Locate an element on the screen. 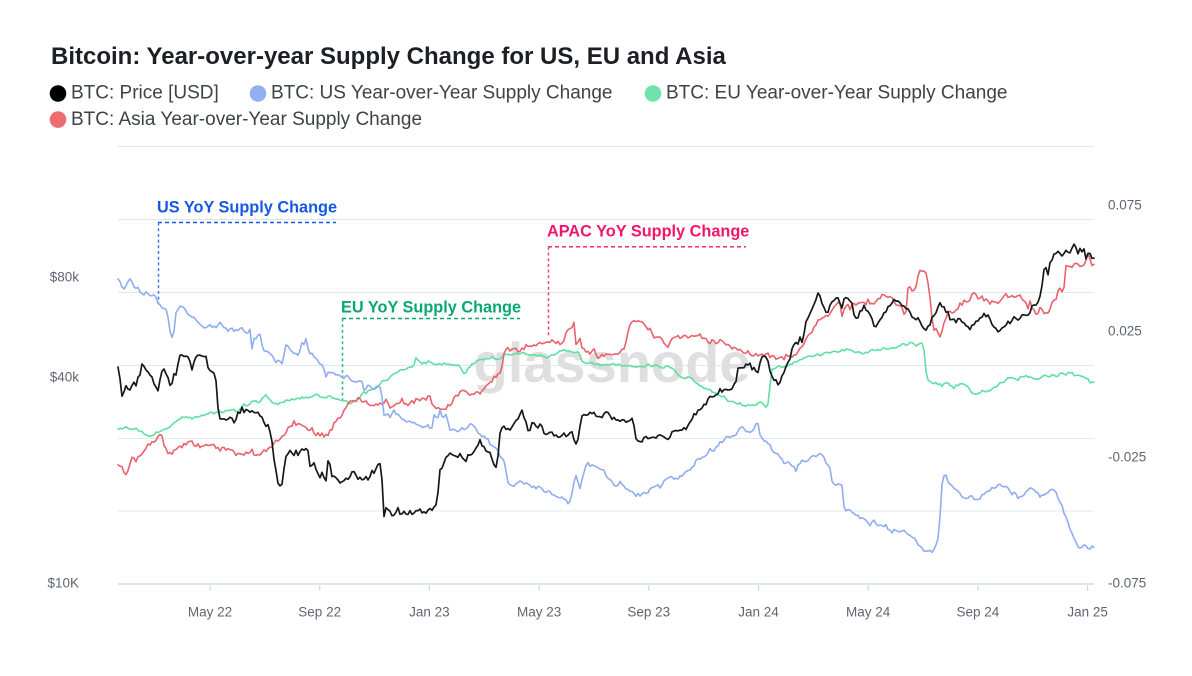 This screenshot has width=1192, height=676. svg-text: 0.075 is located at coordinates (1125, 205).